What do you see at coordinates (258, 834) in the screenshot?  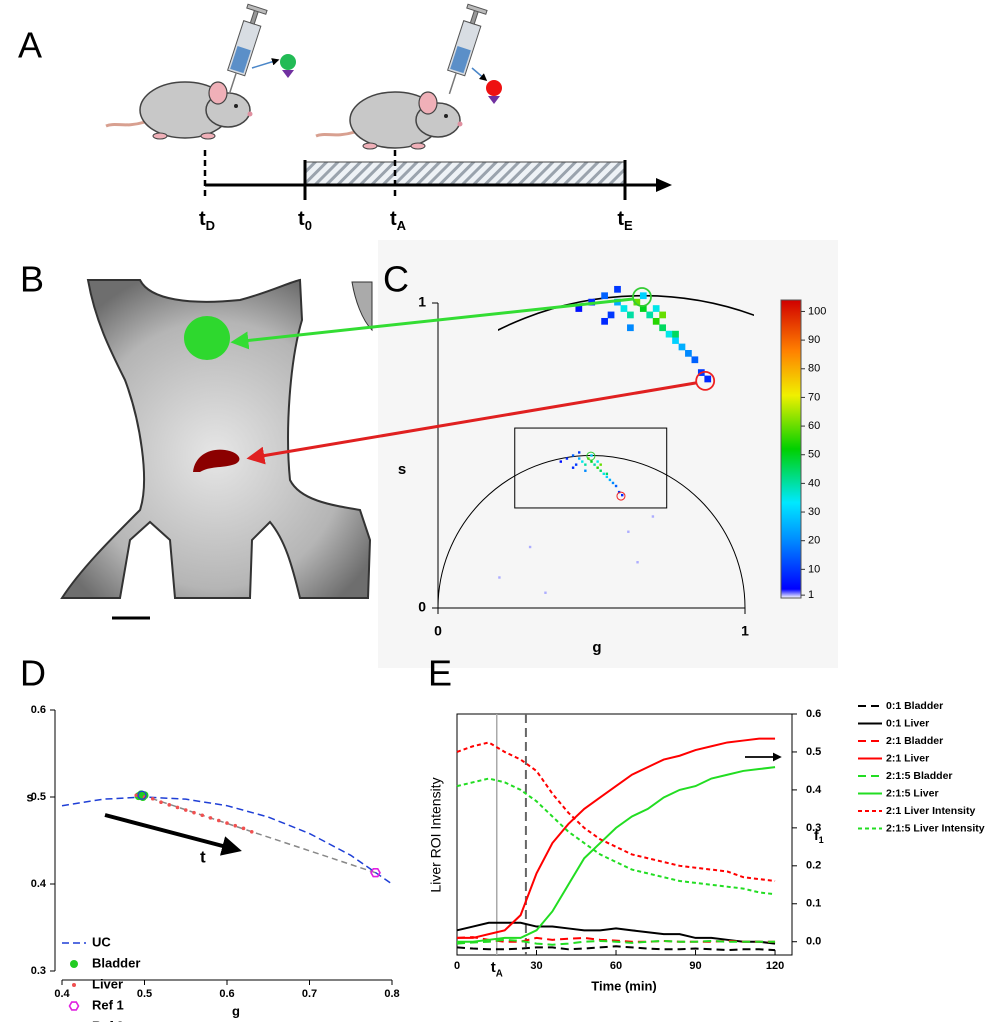 I see `mixing-line` at bounding box center [258, 834].